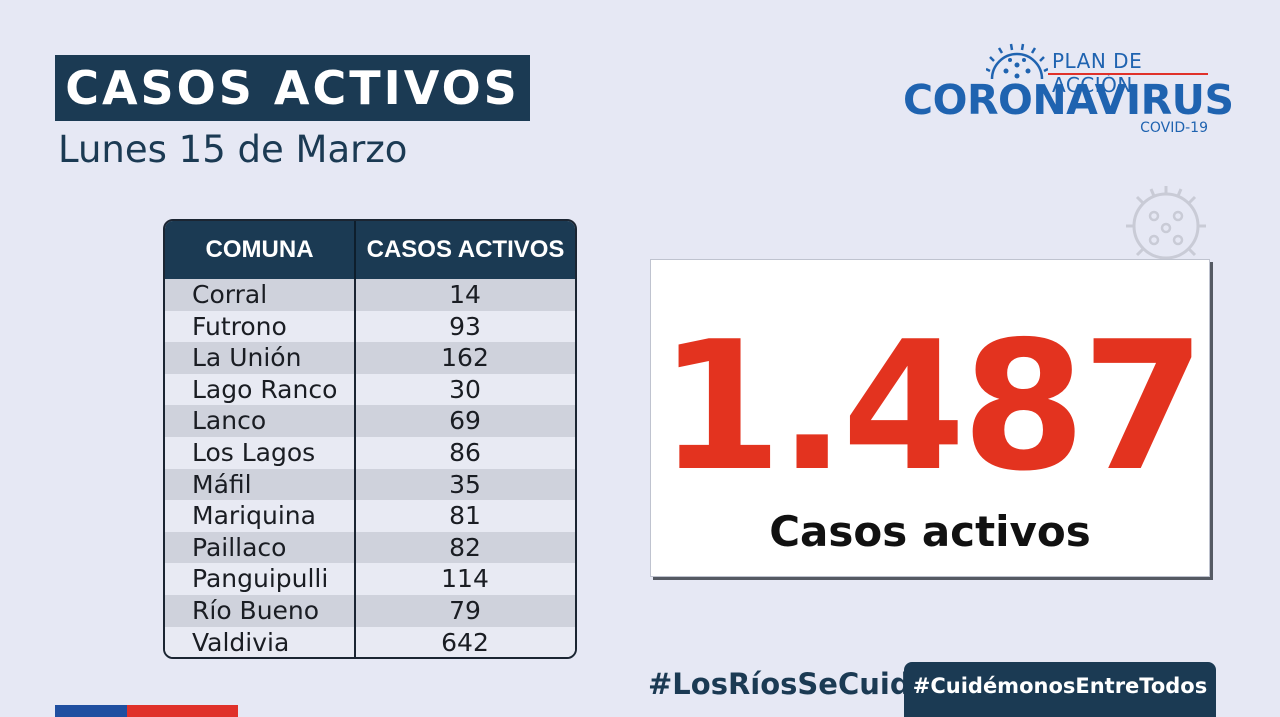  I want to click on virus-icon, so click(1017, 61).